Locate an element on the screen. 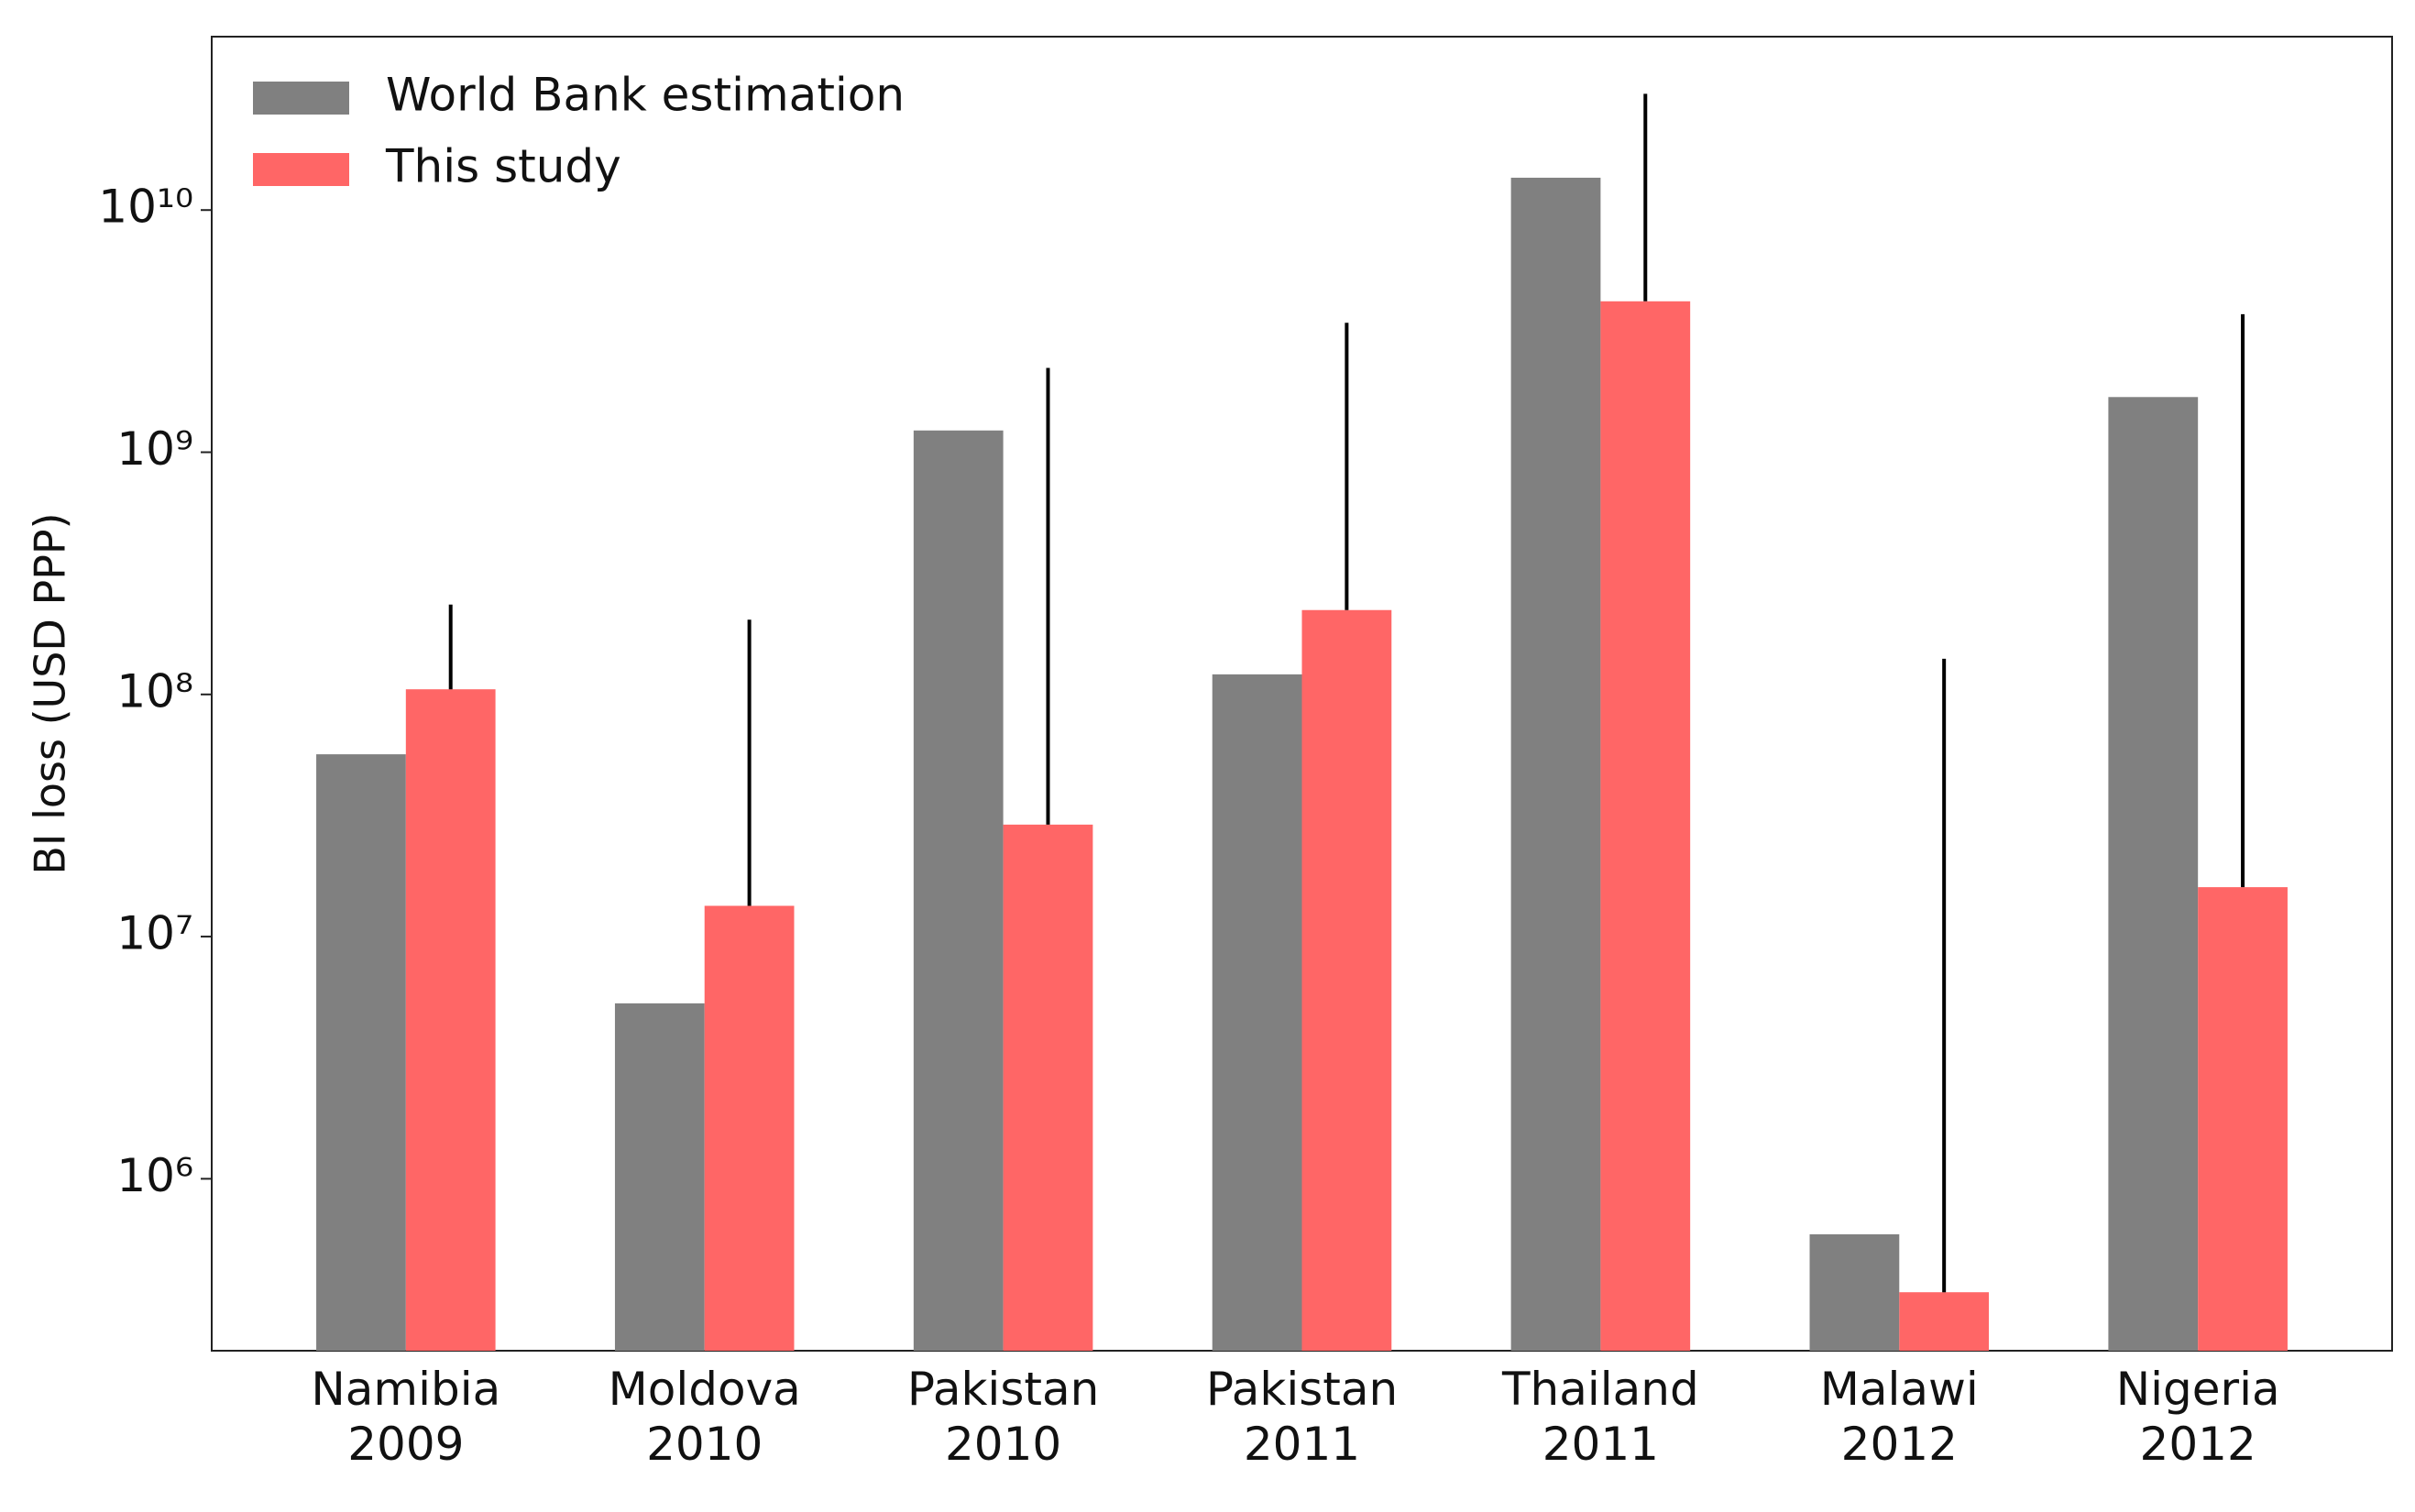  x-tick-label-line: Thailand is located at coordinates (1600, 1389).